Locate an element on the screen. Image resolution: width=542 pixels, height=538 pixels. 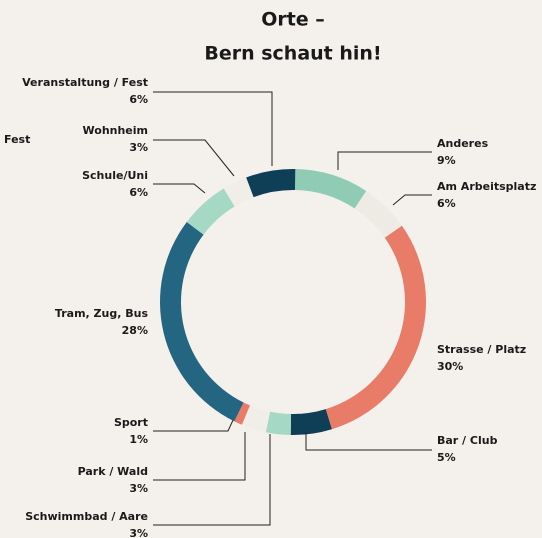
slice-label: Sport is located at coordinates (131, 422).